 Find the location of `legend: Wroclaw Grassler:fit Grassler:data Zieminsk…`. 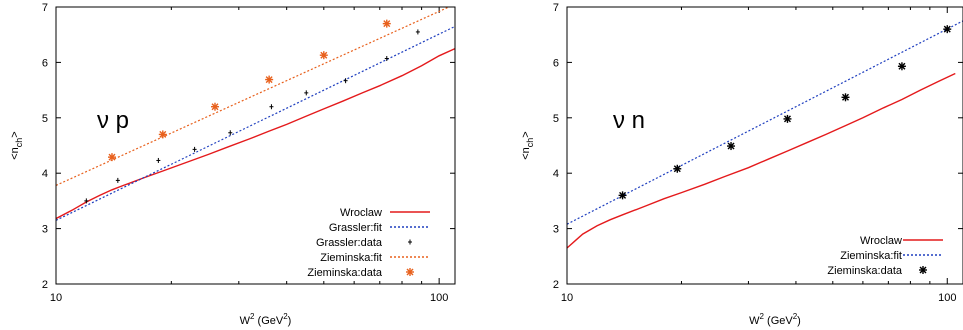

legend: Wroclaw Grassler:fit Grassler:data Zieminsk… is located at coordinates (368, 243).